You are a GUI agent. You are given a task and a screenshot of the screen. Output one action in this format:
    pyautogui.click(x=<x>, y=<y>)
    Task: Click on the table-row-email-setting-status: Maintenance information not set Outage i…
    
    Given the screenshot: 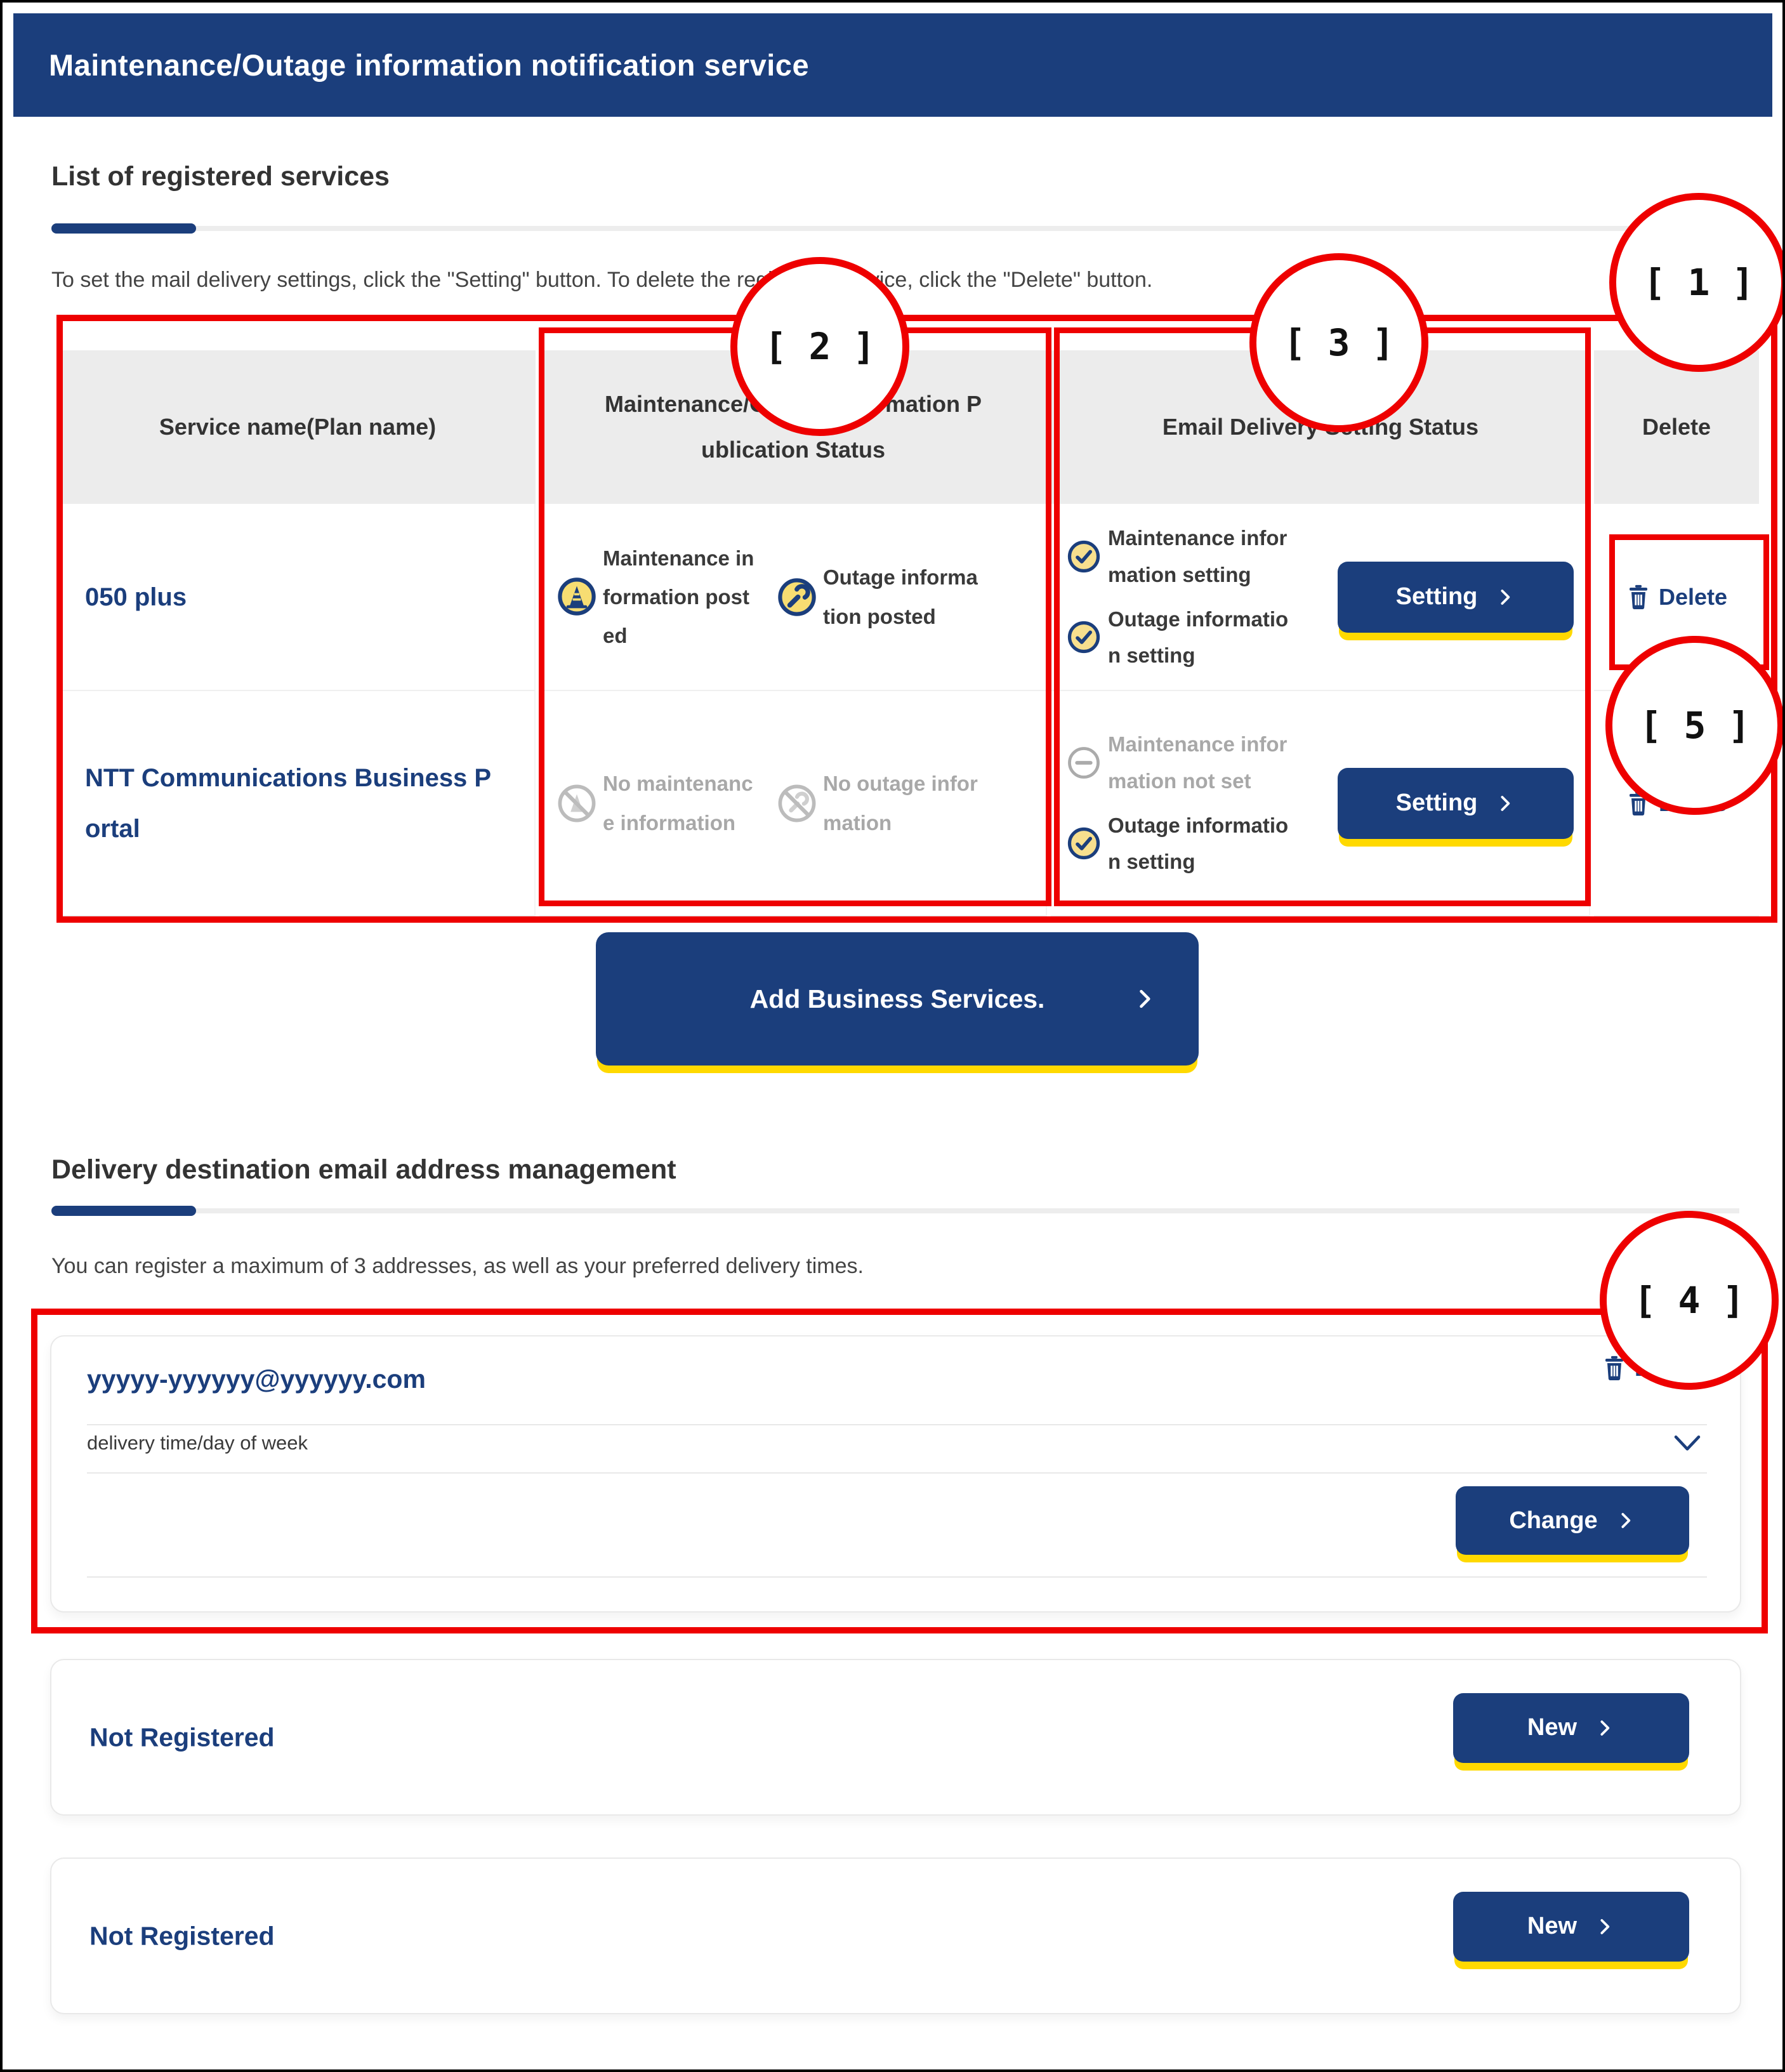 What is the action you would take?
    pyautogui.click(x=1320, y=804)
    